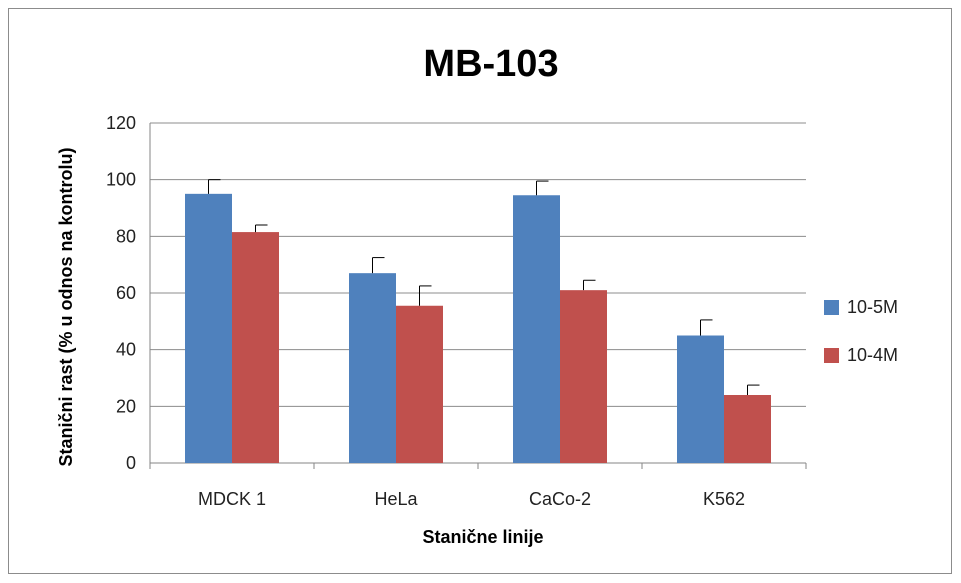 This screenshot has height=583, width=961. What do you see at coordinates (126, 406) in the screenshot?
I see `y-tick-label: 20` at bounding box center [126, 406].